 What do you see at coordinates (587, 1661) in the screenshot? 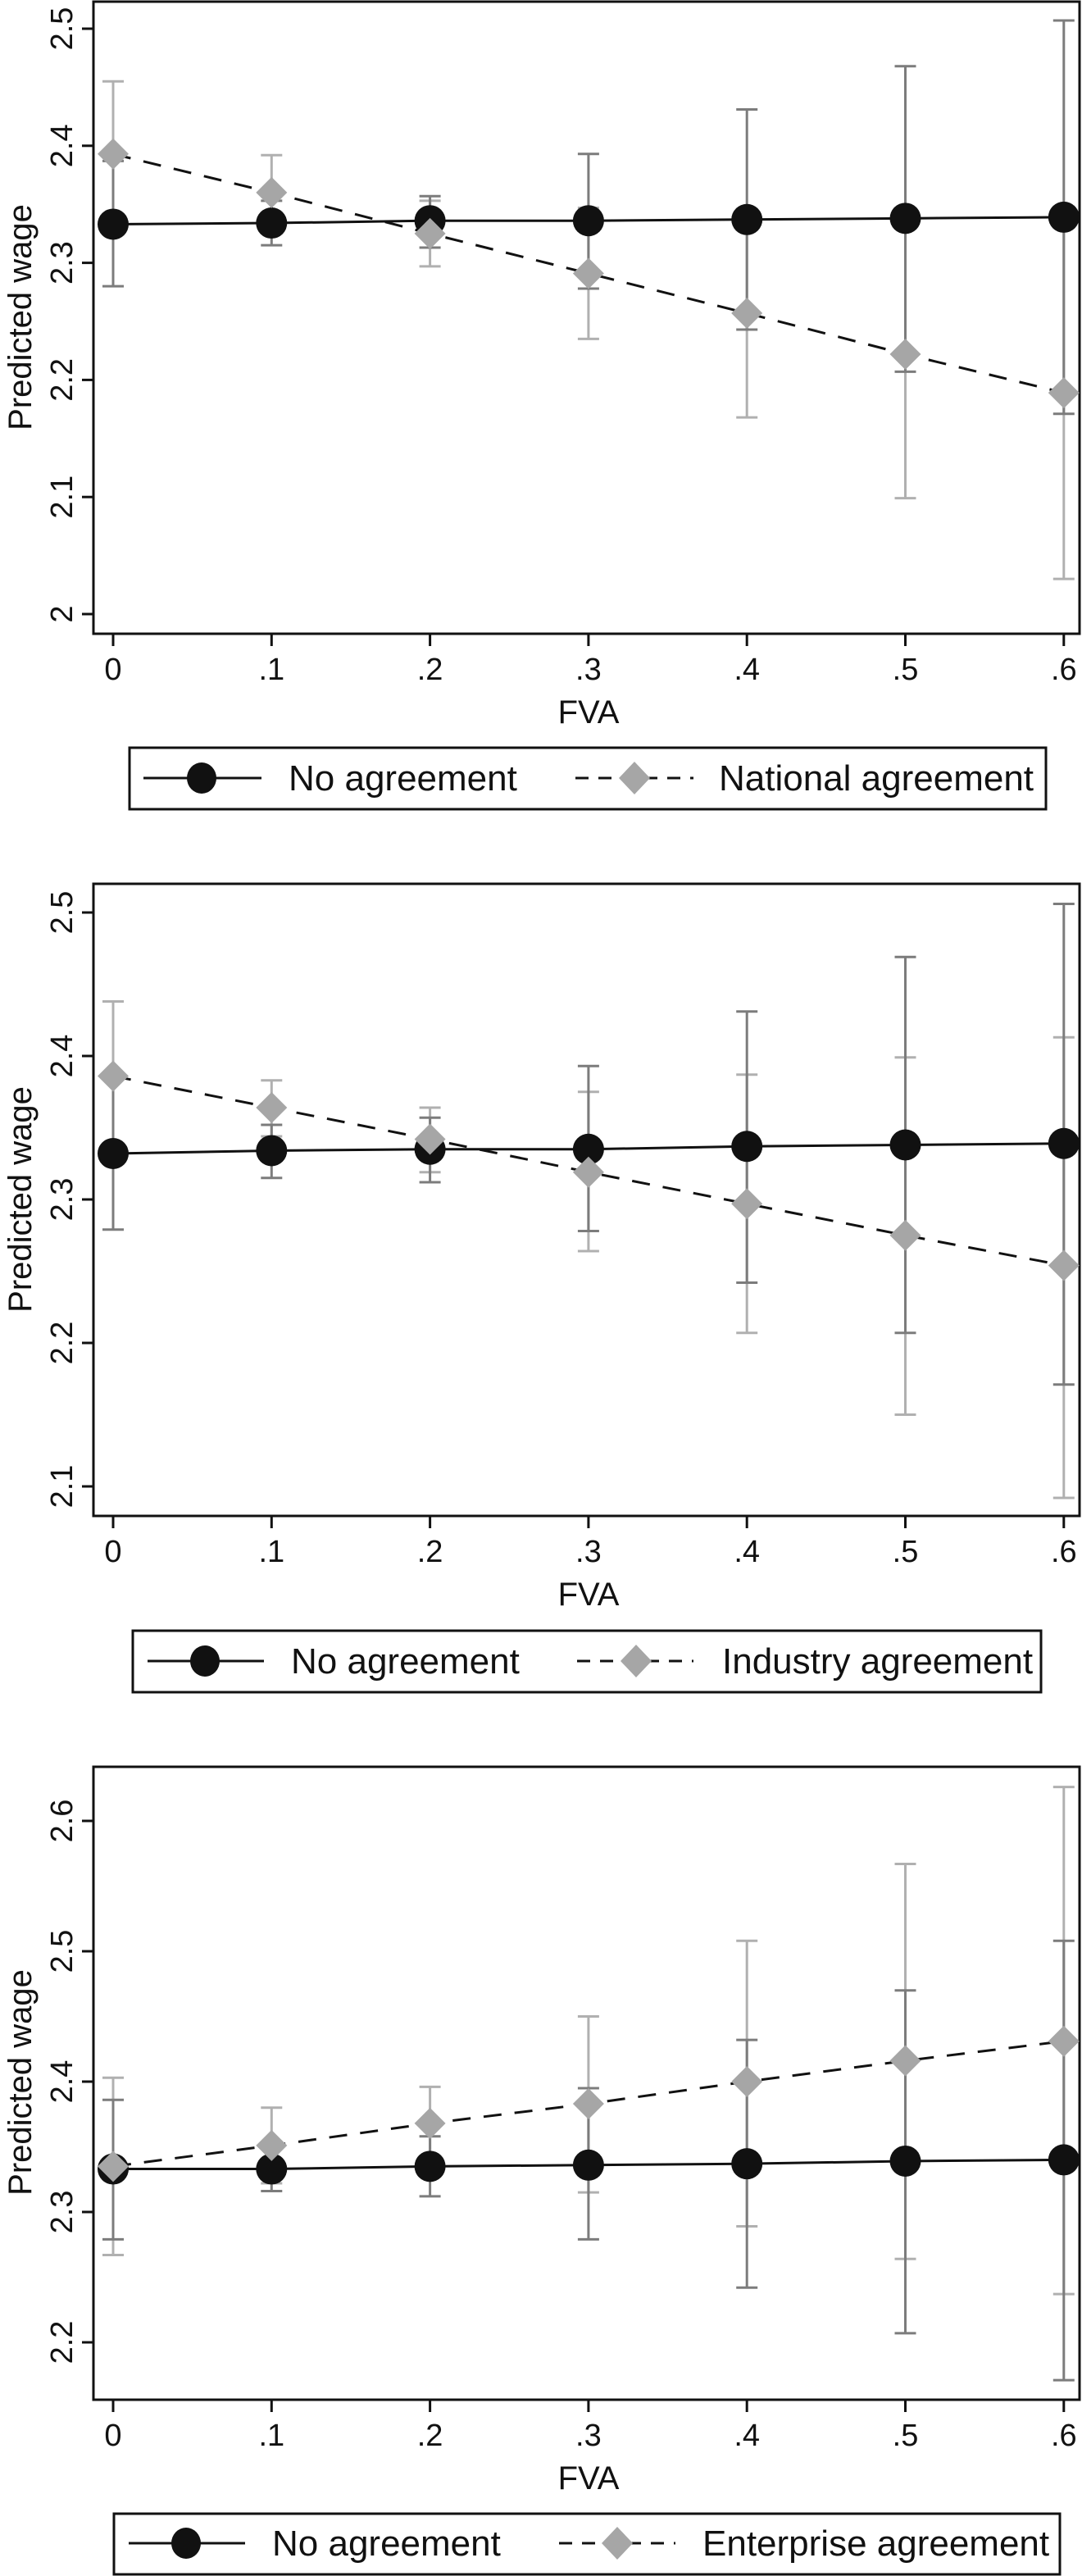
I see `legend: No agreement Industry agreement` at bounding box center [587, 1661].